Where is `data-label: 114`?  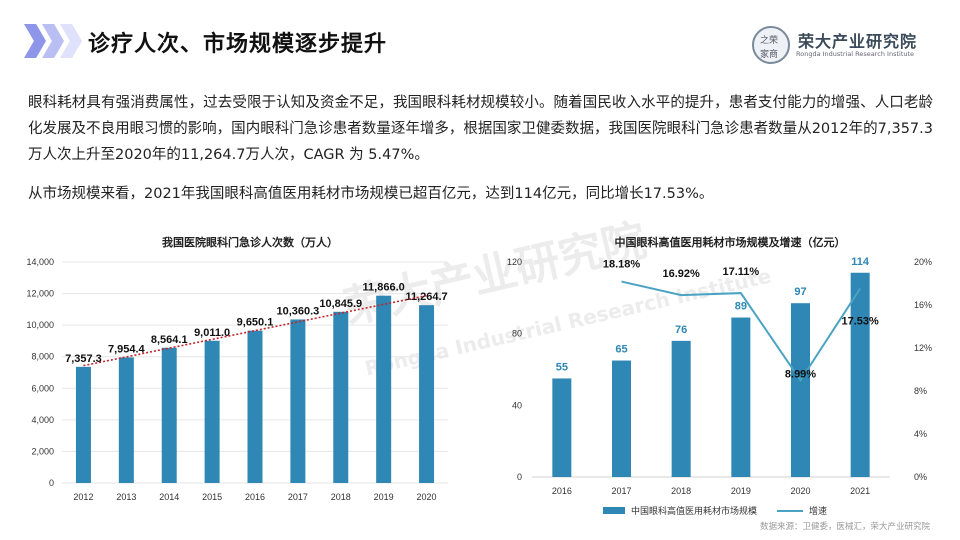 data-label: 114 is located at coordinates (860, 262).